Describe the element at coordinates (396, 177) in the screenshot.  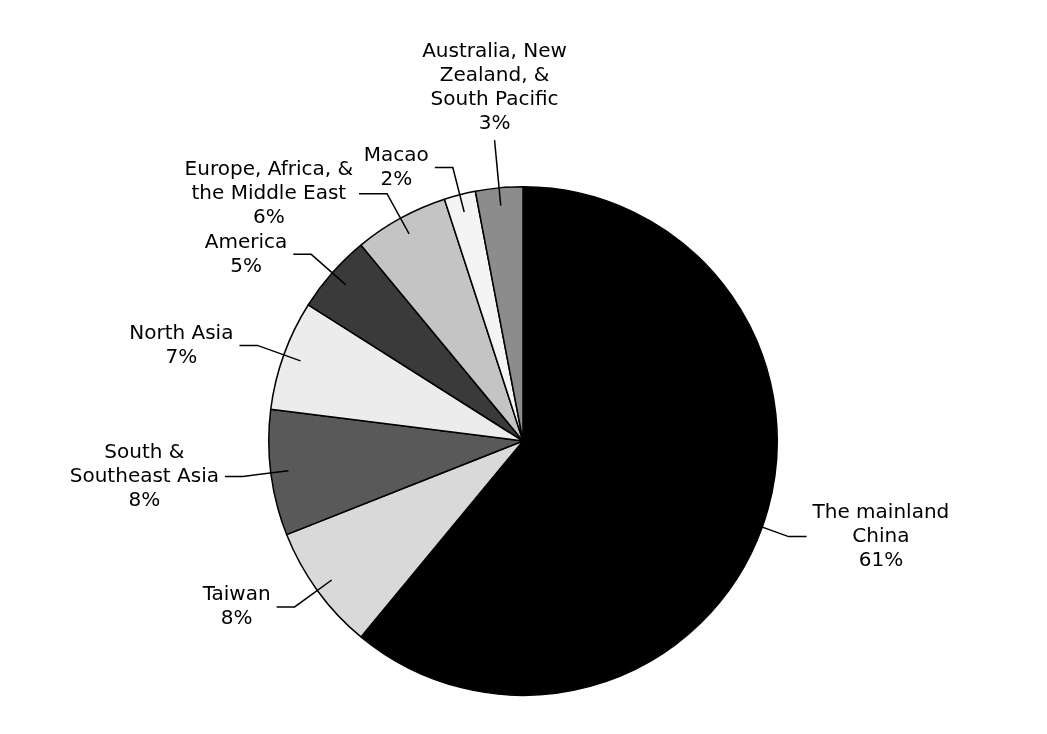
I see `data-label: 2%` at that location.